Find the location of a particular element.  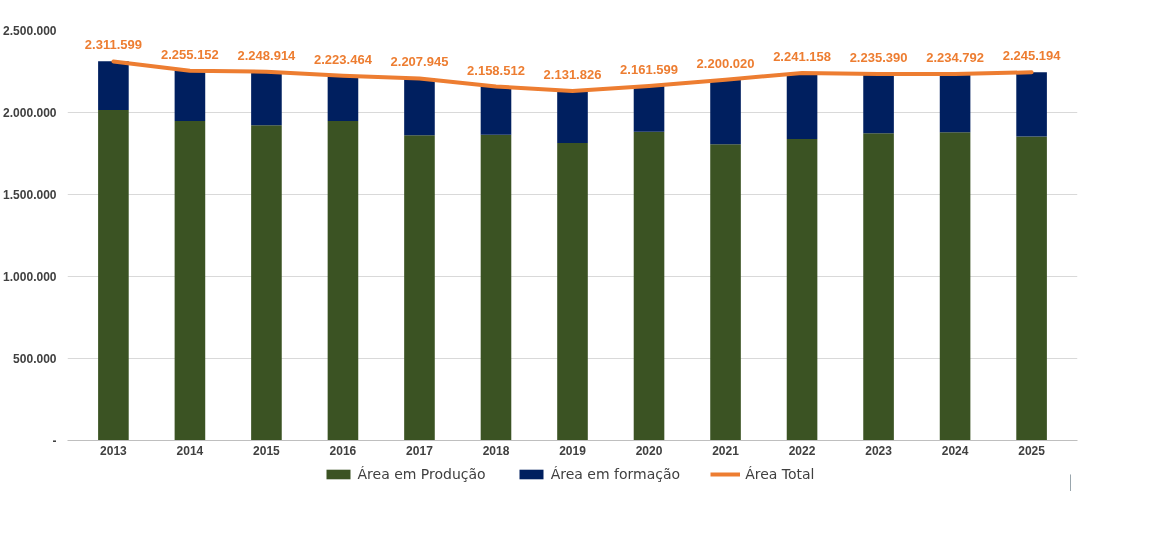

y-tick-label: 2.000.000 is located at coordinates (30, 113).